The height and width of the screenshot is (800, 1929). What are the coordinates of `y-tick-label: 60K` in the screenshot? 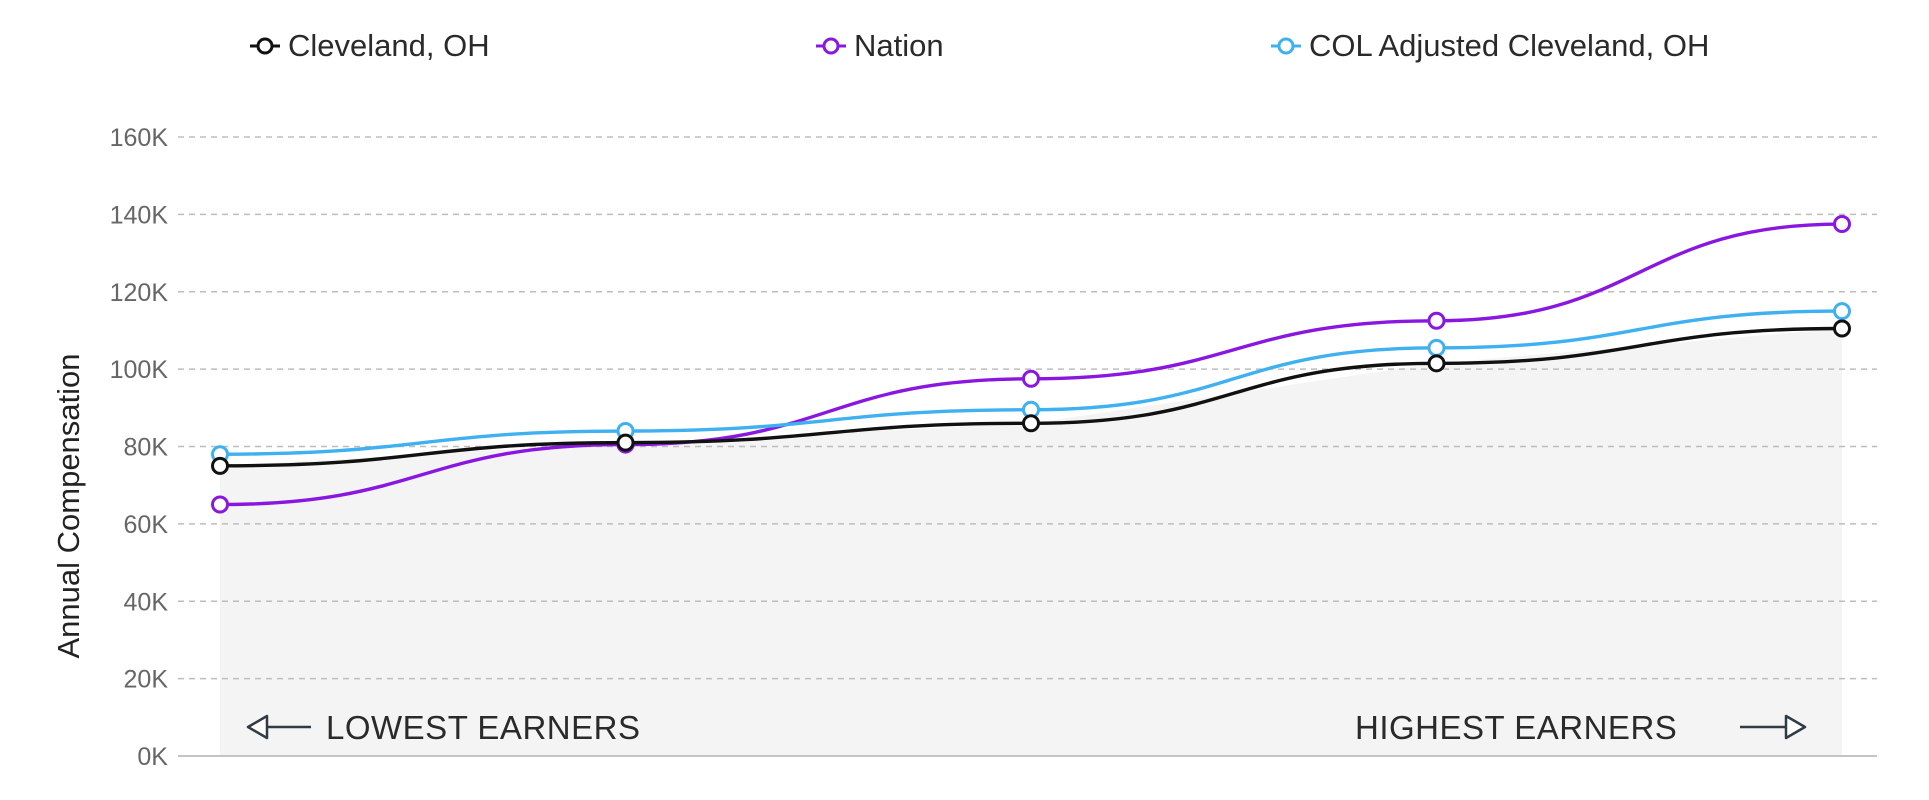 It's located at (146, 525).